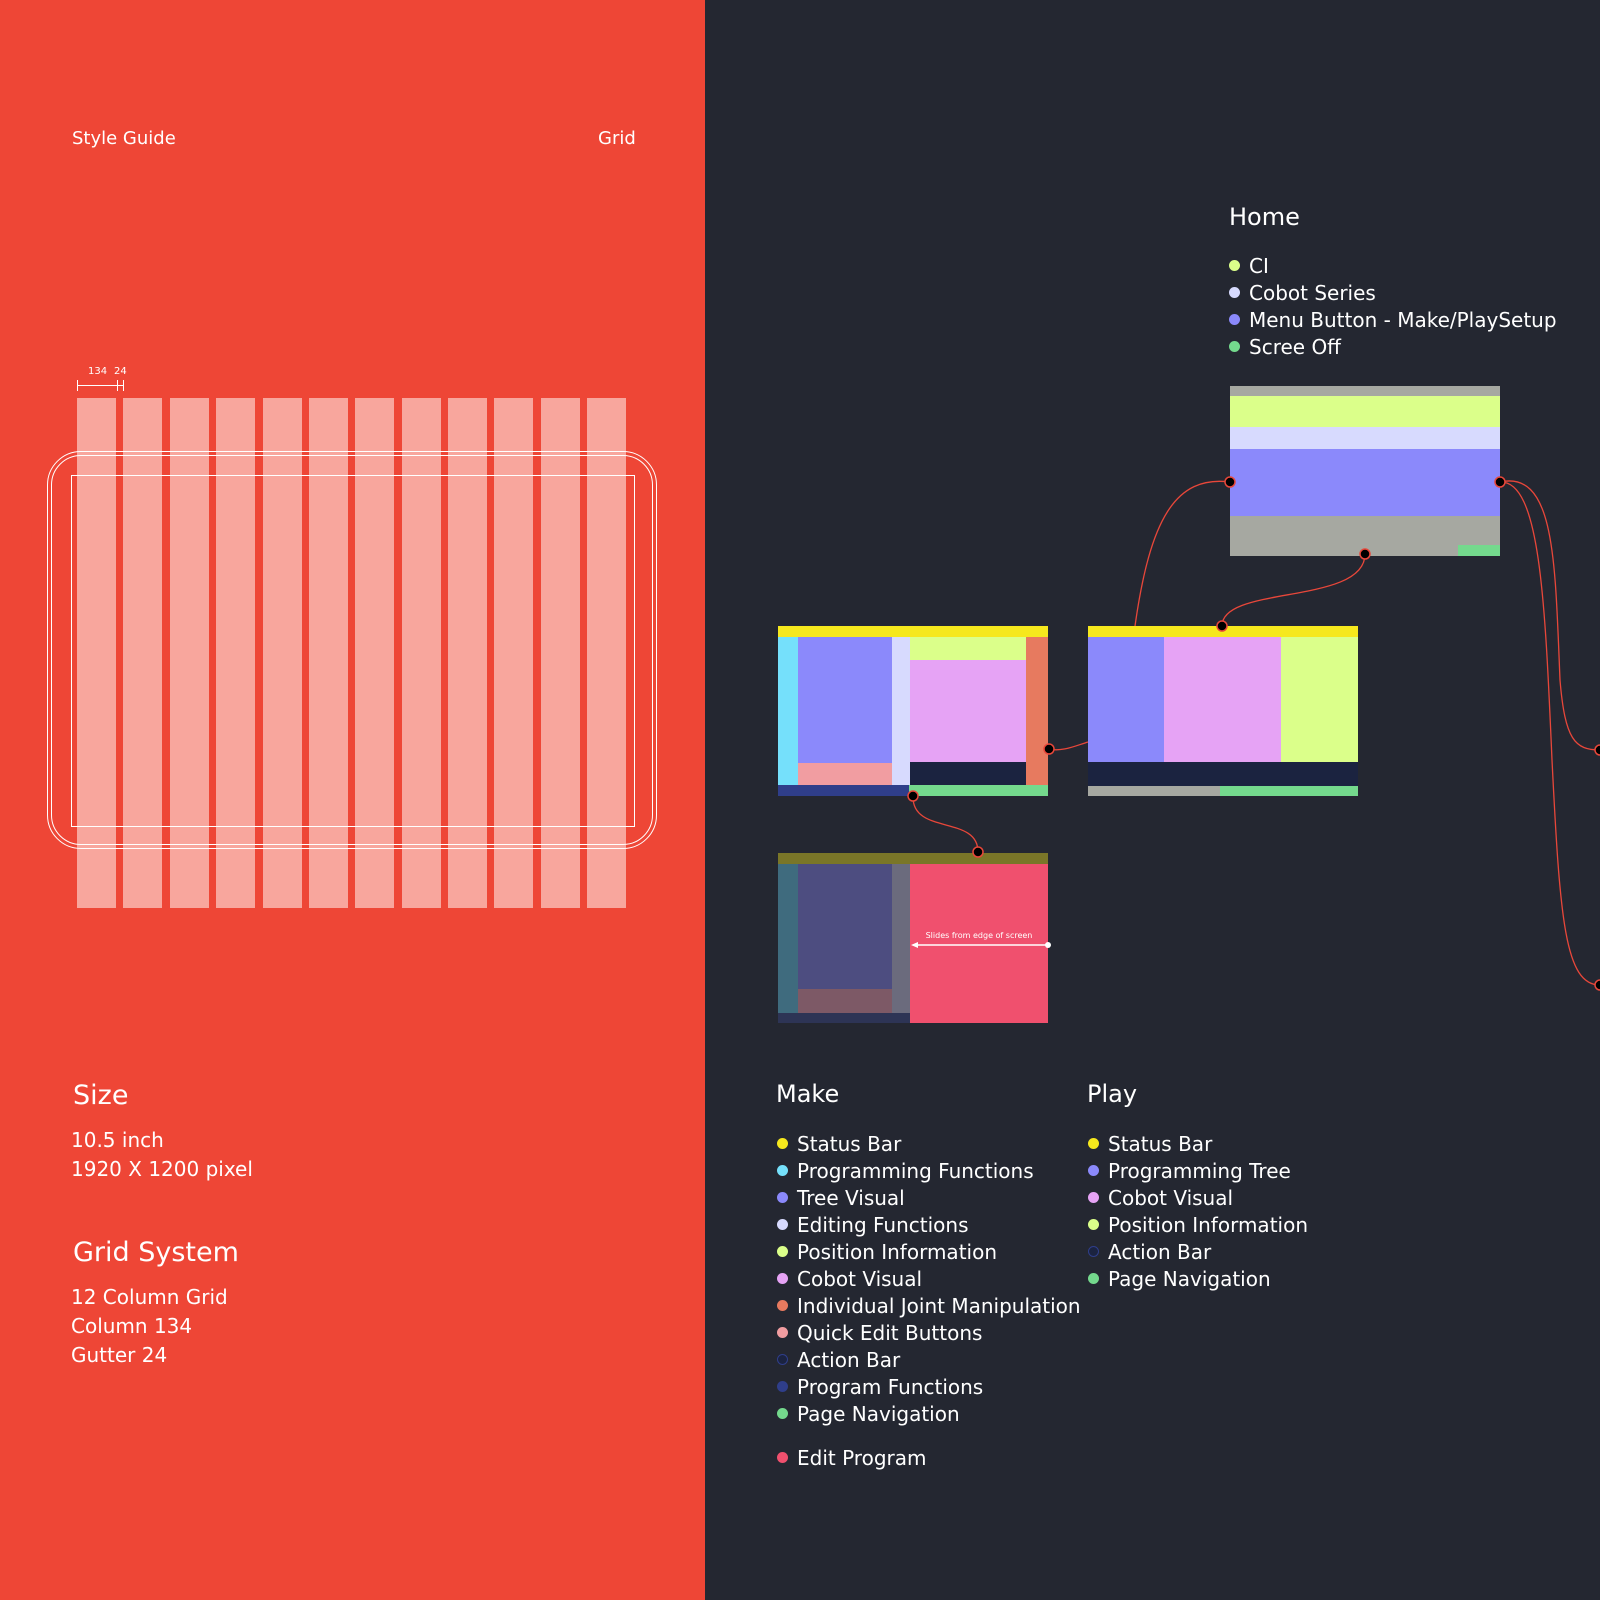  I want to click on play-screen-wireframe, so click(1223, 711).